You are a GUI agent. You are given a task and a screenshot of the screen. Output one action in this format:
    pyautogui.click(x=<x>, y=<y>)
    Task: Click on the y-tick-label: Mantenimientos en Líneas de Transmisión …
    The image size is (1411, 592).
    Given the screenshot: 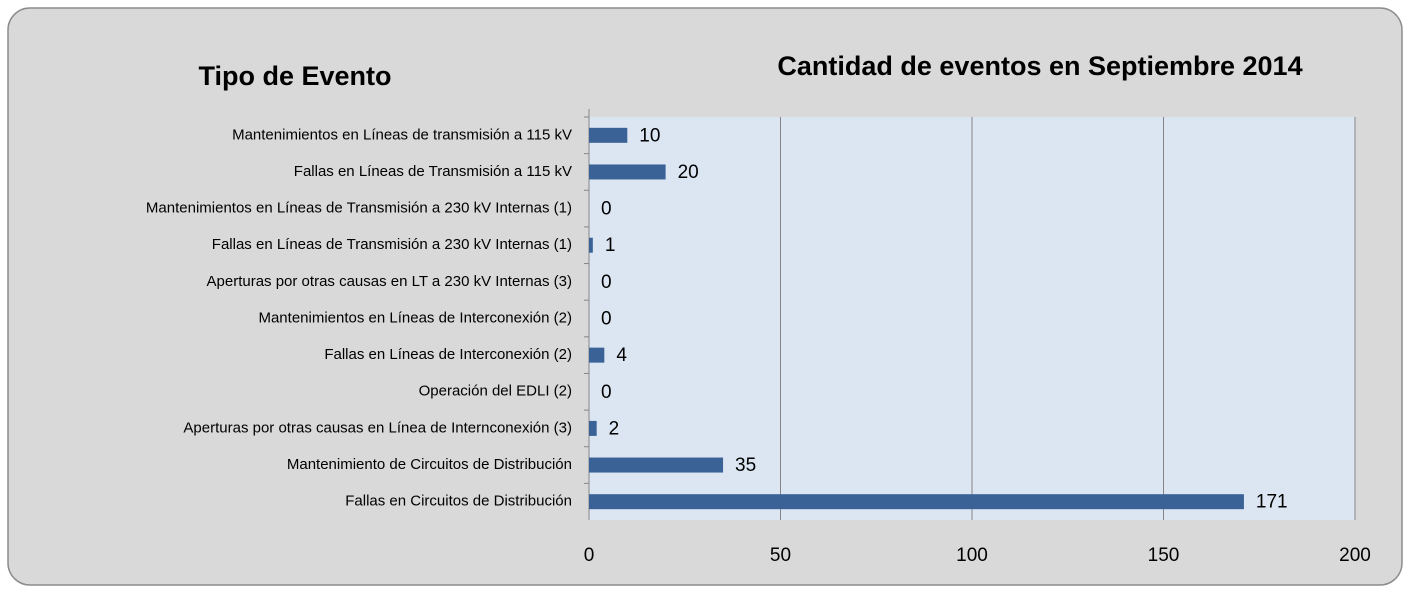 What is the action you would take?
    pyautogui.click(x=359, y=208)
    